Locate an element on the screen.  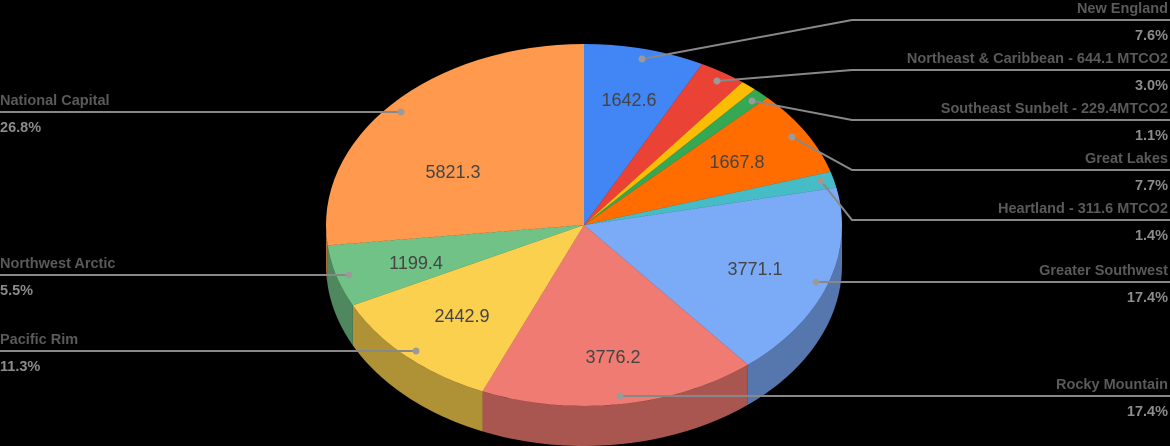
slice-label-name: Northwest Arctic is located at coordinates (57, 264).